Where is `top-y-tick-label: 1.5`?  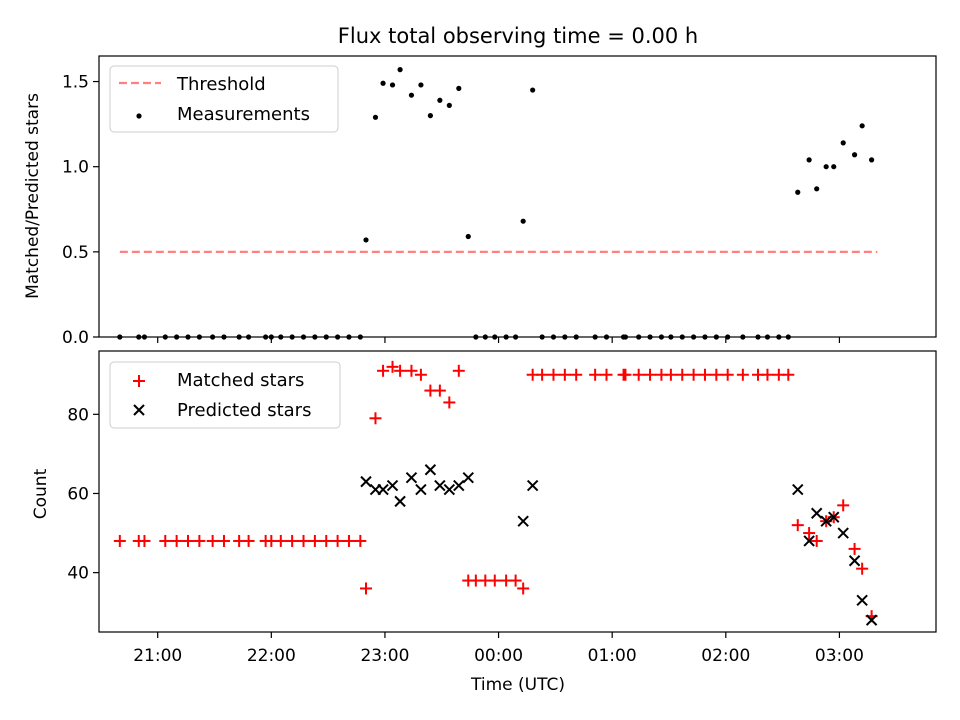 top-y-tick-label: 1.5 is located at coordinates (75, 83).